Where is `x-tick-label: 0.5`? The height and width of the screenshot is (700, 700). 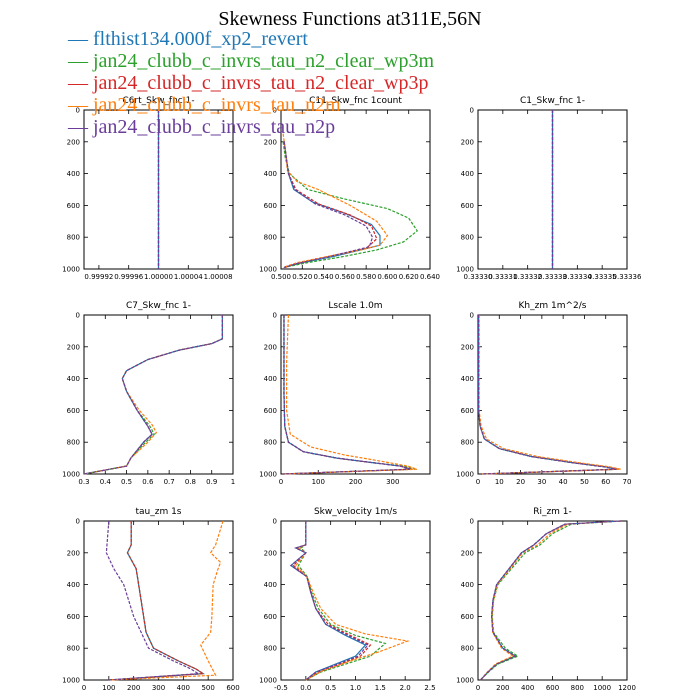 x-tick-label: 0.5 is located at coordinates (330, 688).